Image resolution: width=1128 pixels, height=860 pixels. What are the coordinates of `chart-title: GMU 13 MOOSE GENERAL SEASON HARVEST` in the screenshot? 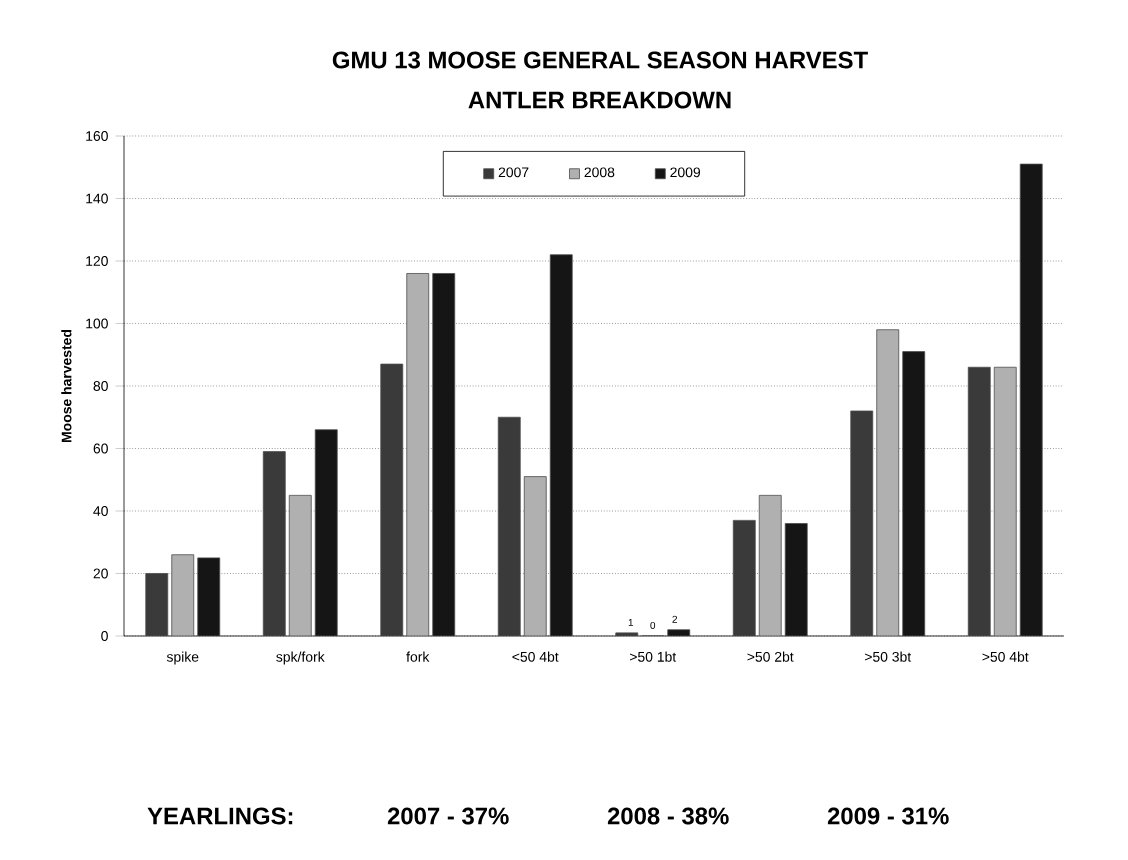 It's located at (600, 60).